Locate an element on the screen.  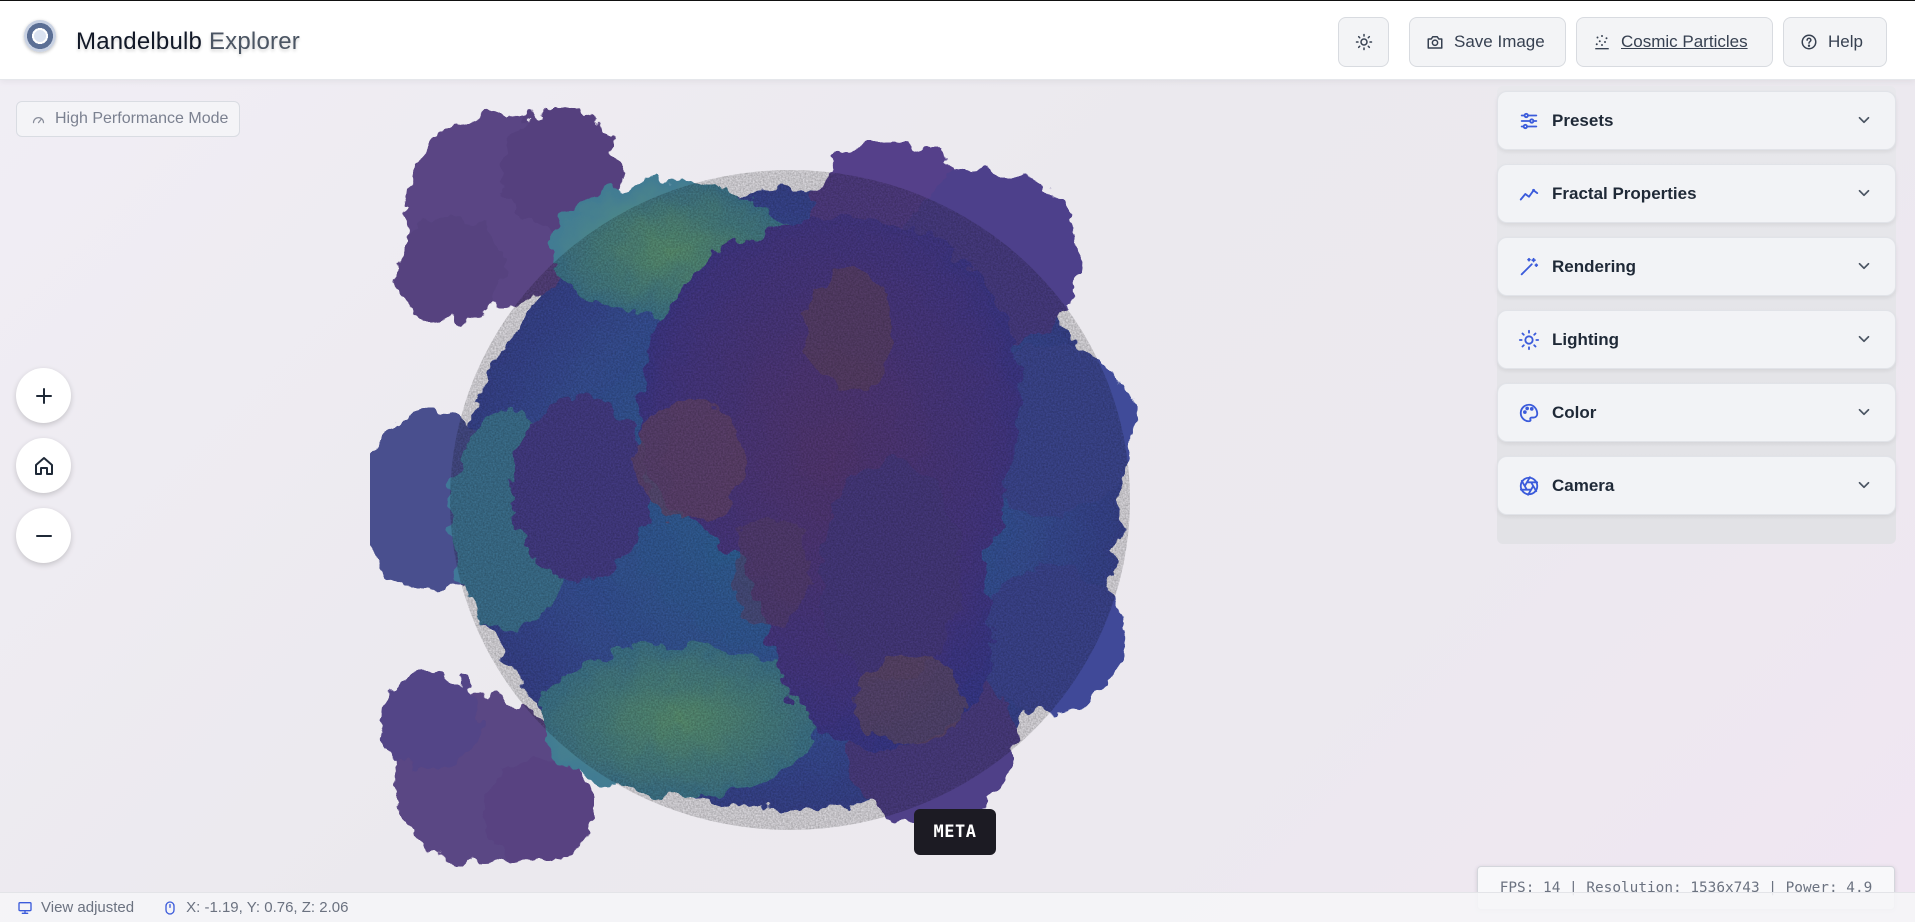
status-view-text: View adjusted is located at coordinates (88, 907).